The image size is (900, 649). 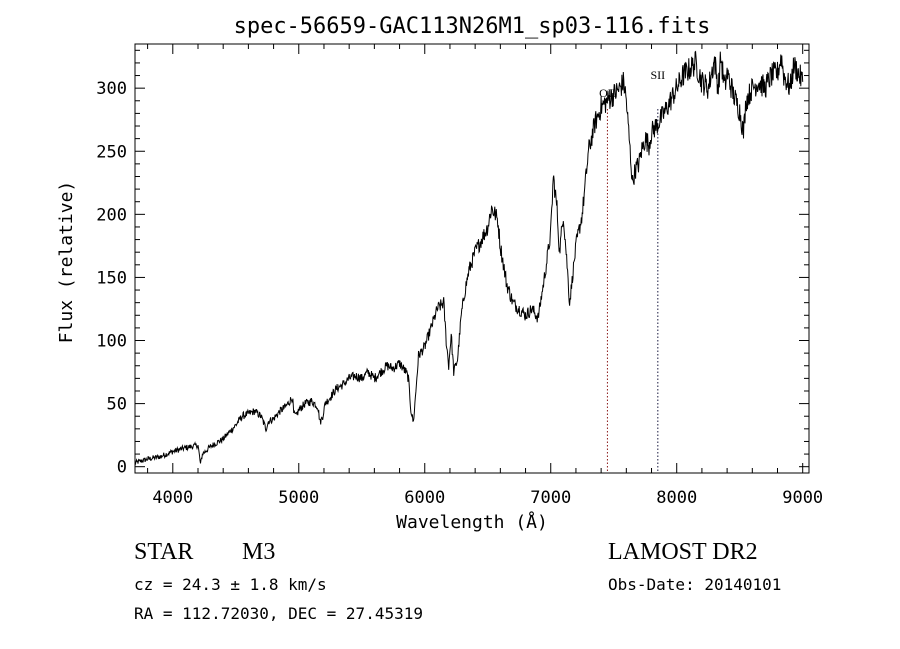 I want to click on y-tick-label: 300, so click(x=111, y=89).